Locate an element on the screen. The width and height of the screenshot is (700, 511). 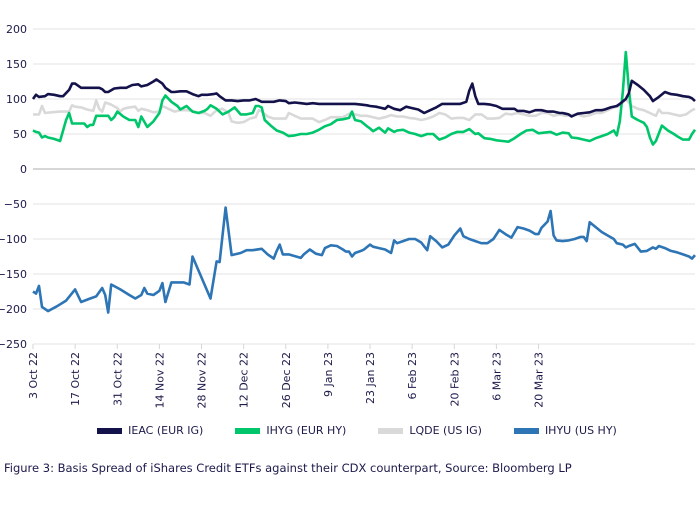
y-tick-label: −200 is located at coordinates (13, 309).